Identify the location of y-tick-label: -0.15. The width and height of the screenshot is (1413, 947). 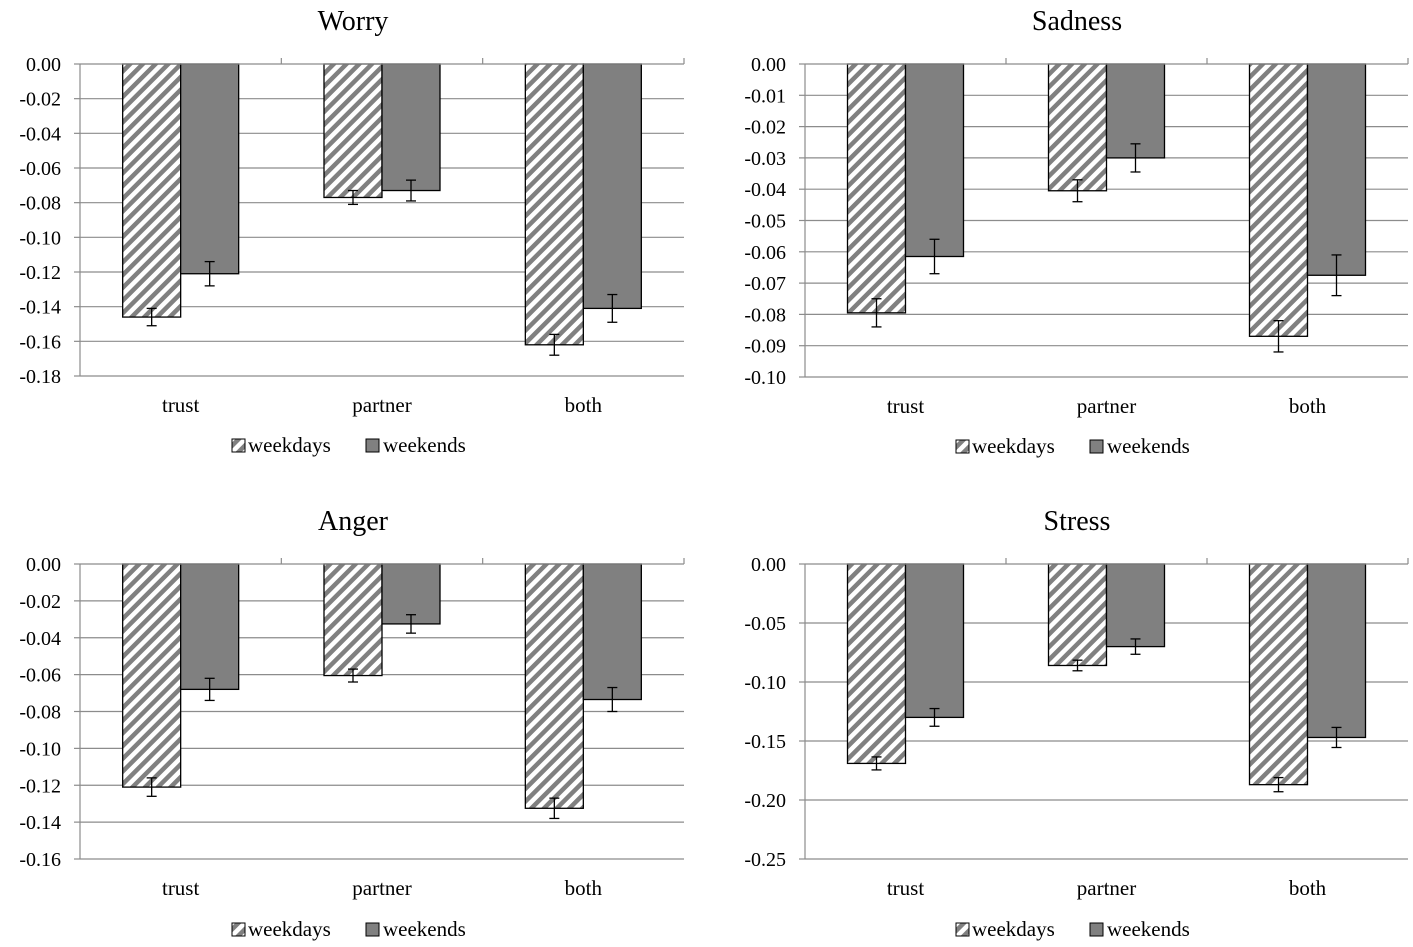
(765, 742).